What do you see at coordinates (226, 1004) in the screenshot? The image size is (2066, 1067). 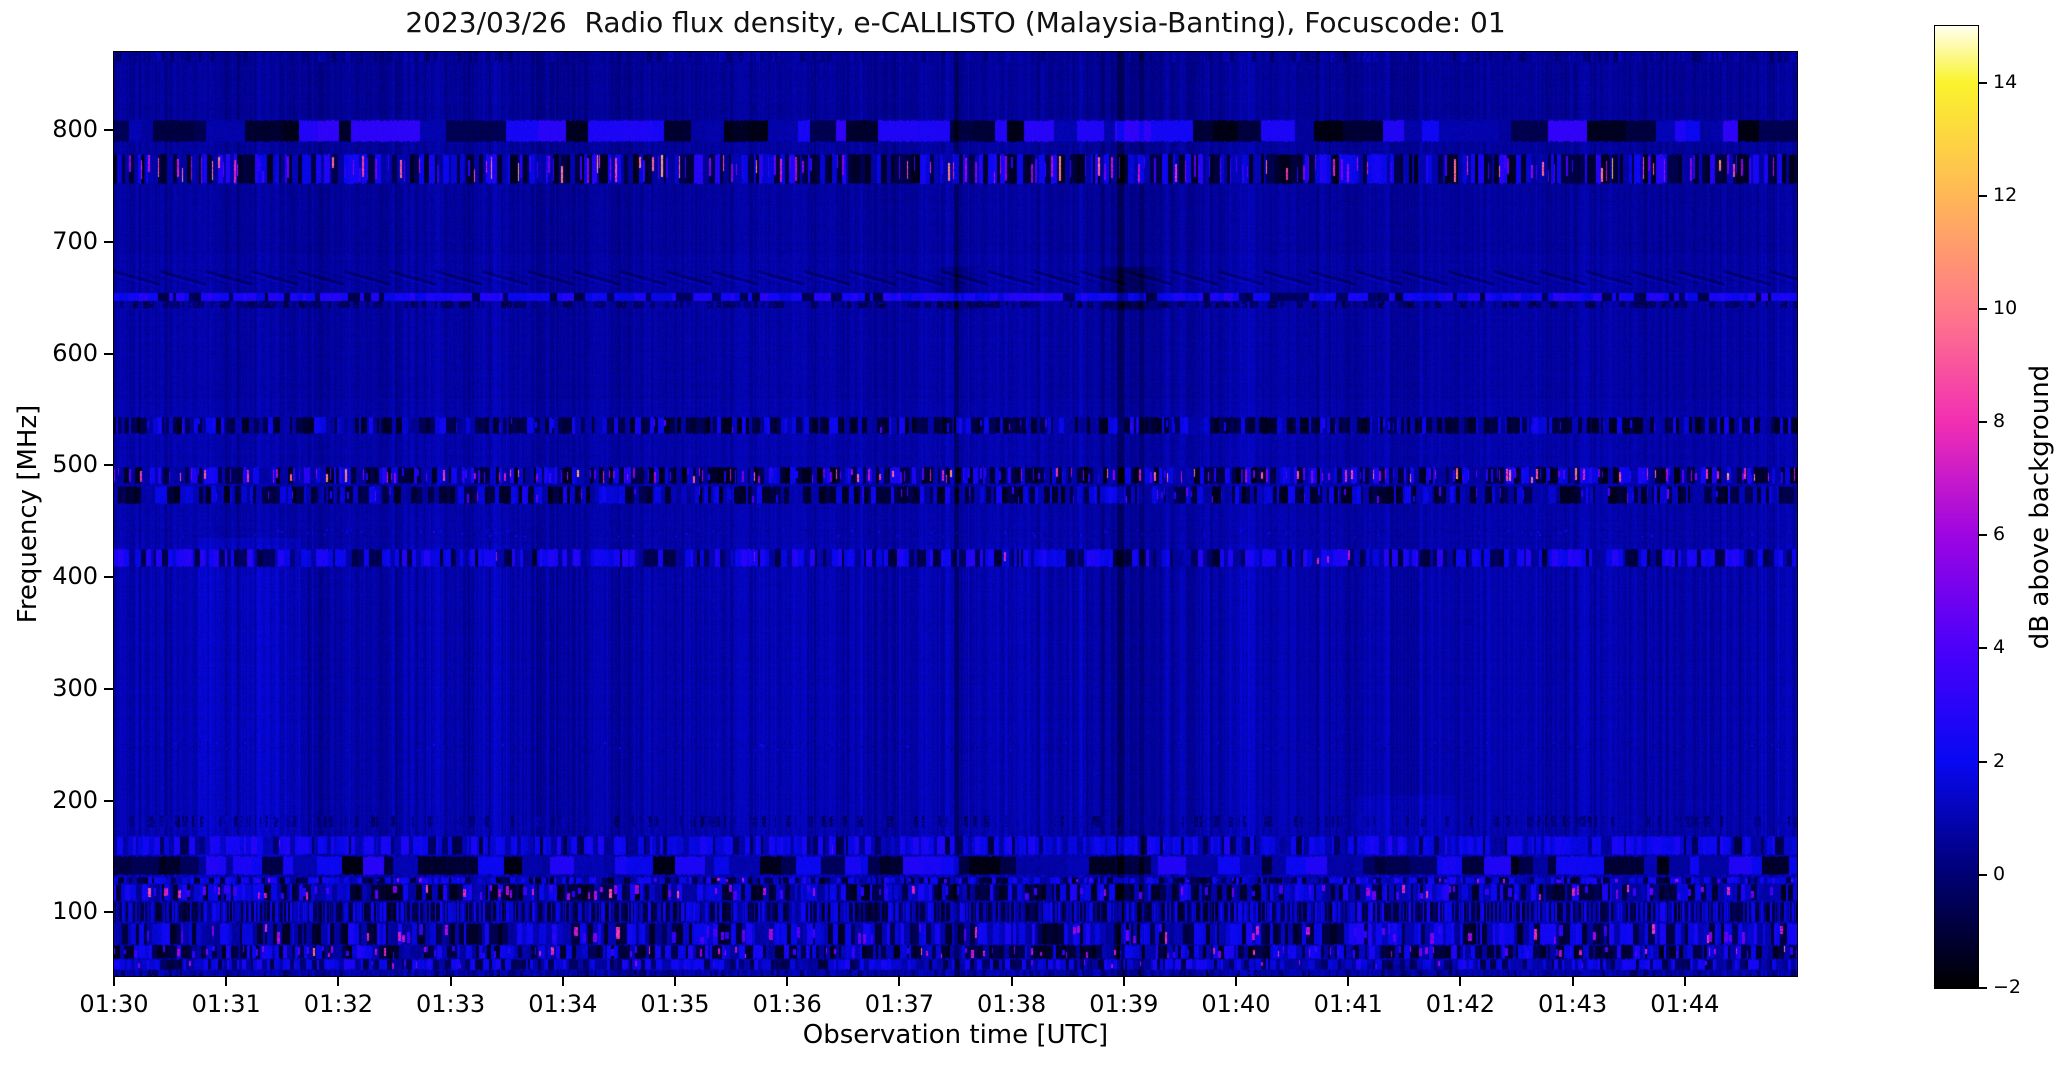 I see `x-tick-label: 01:31` at bounding box center [226, 1004].